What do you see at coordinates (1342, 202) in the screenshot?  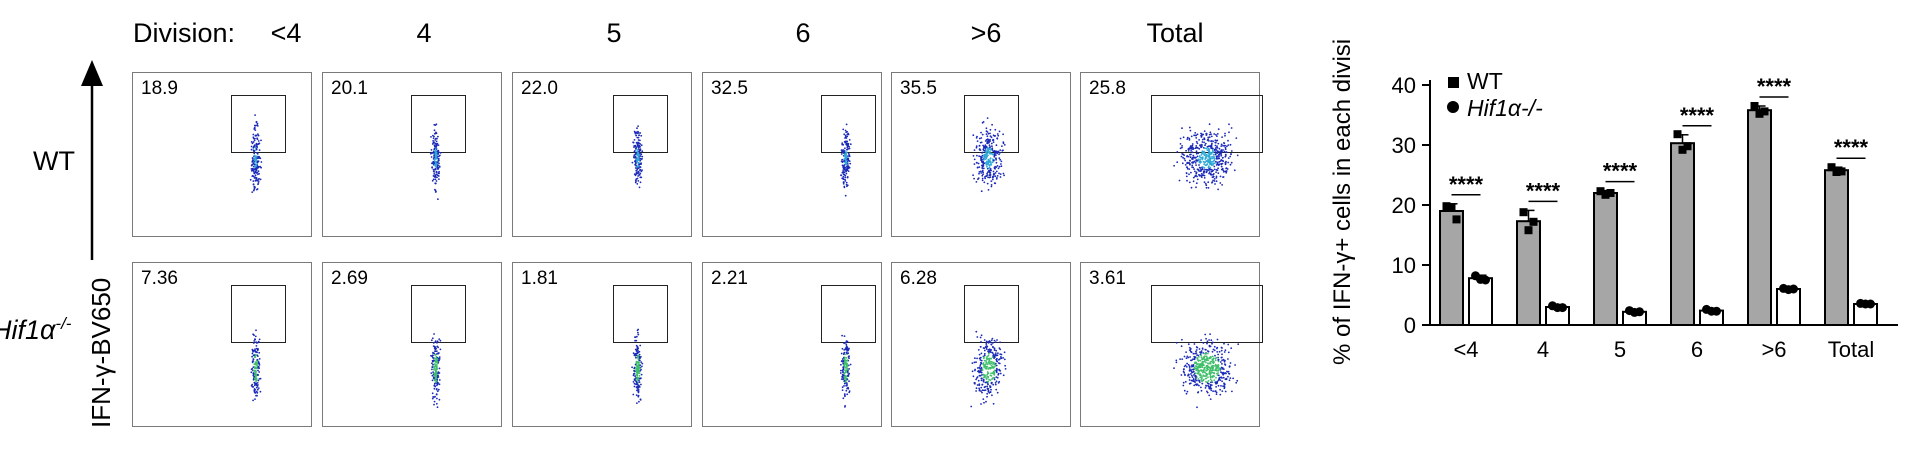 I see `y-axis-title: % of IFN-γ+ cells in each division` at bounding box center [1342, 202].